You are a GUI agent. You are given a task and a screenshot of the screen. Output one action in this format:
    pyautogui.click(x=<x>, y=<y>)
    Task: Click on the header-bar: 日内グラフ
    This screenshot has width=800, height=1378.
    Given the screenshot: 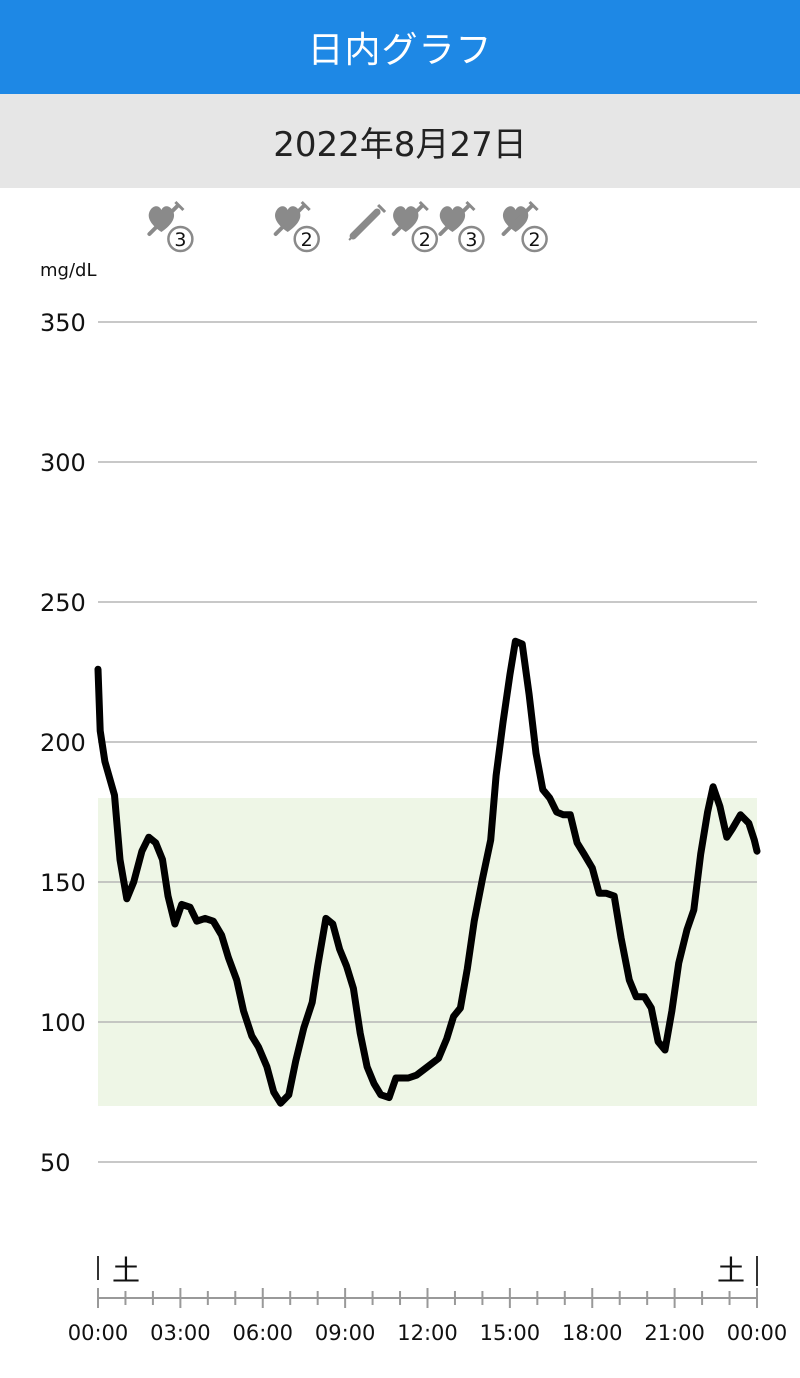 What is the action you would take?
    pyautogui.click(x=400, y=47)
    